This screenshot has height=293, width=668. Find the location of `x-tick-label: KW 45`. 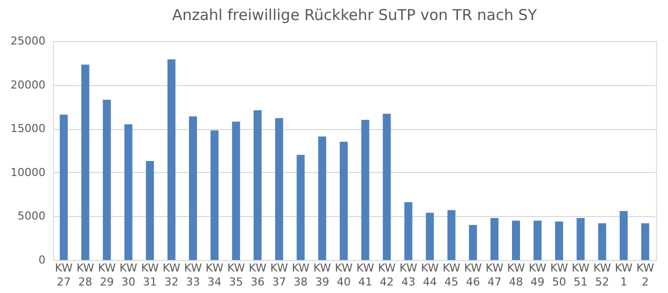

x-tick-label: KW 45 is located at coordinates (451, 275).